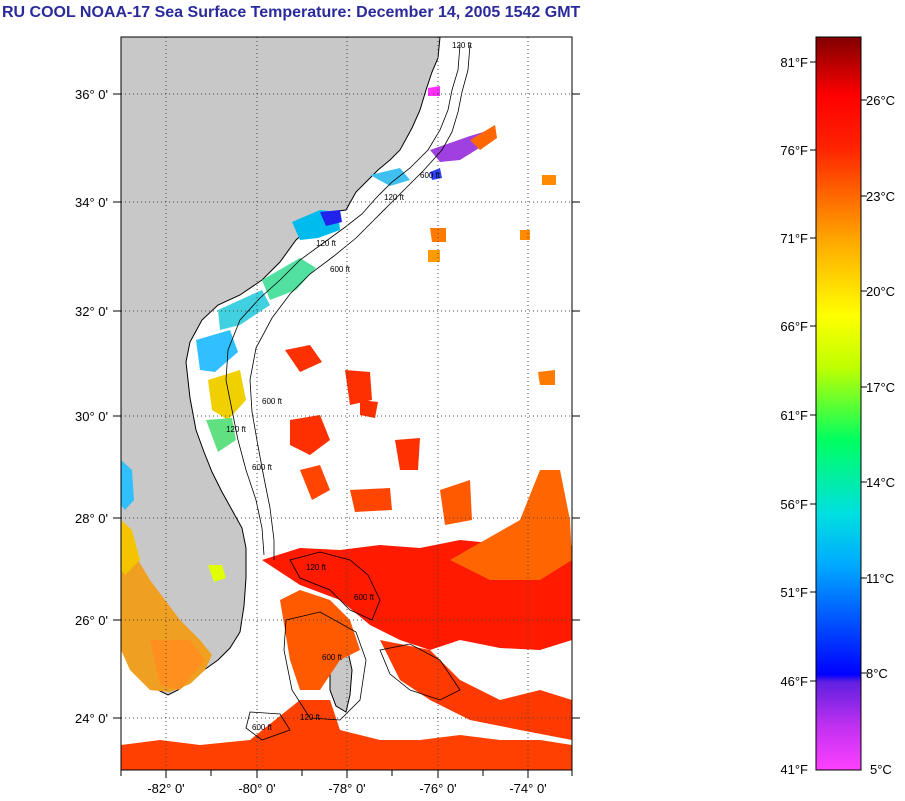 The image size is (905, 801). What do you see at coordinates (91, 202) in the screenshot?
I see `lat-tick-label: 34° 0'` at bounding box center [91, 202].